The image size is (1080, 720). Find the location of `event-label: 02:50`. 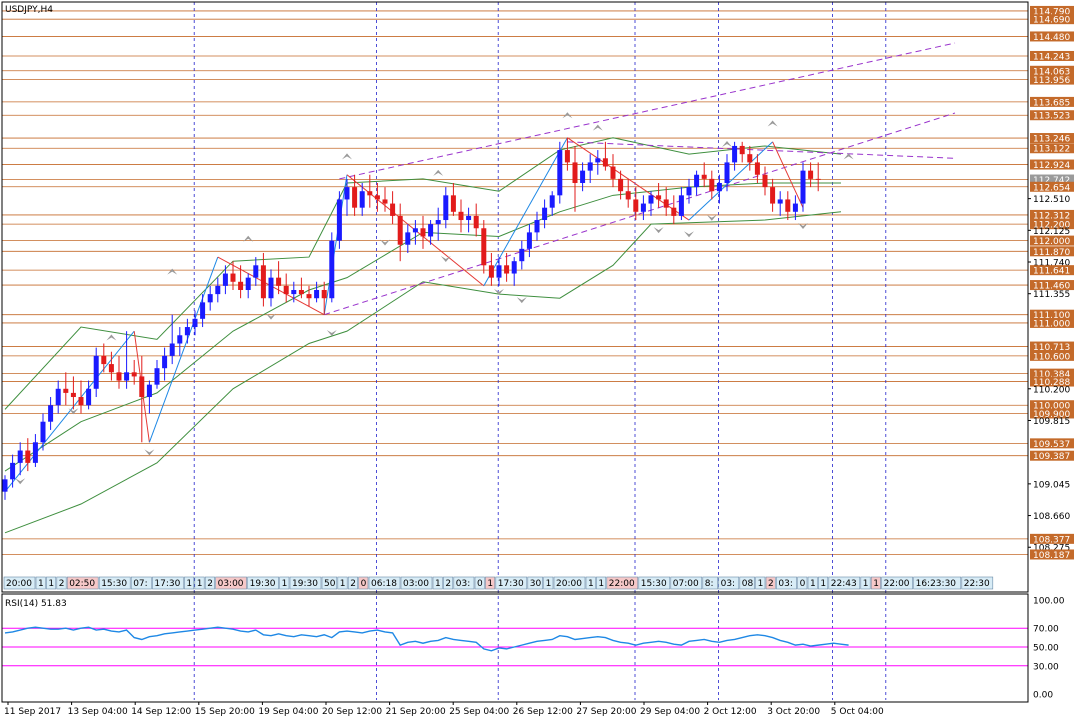

event-label: 02:50 is located at coordinates (82, 584).